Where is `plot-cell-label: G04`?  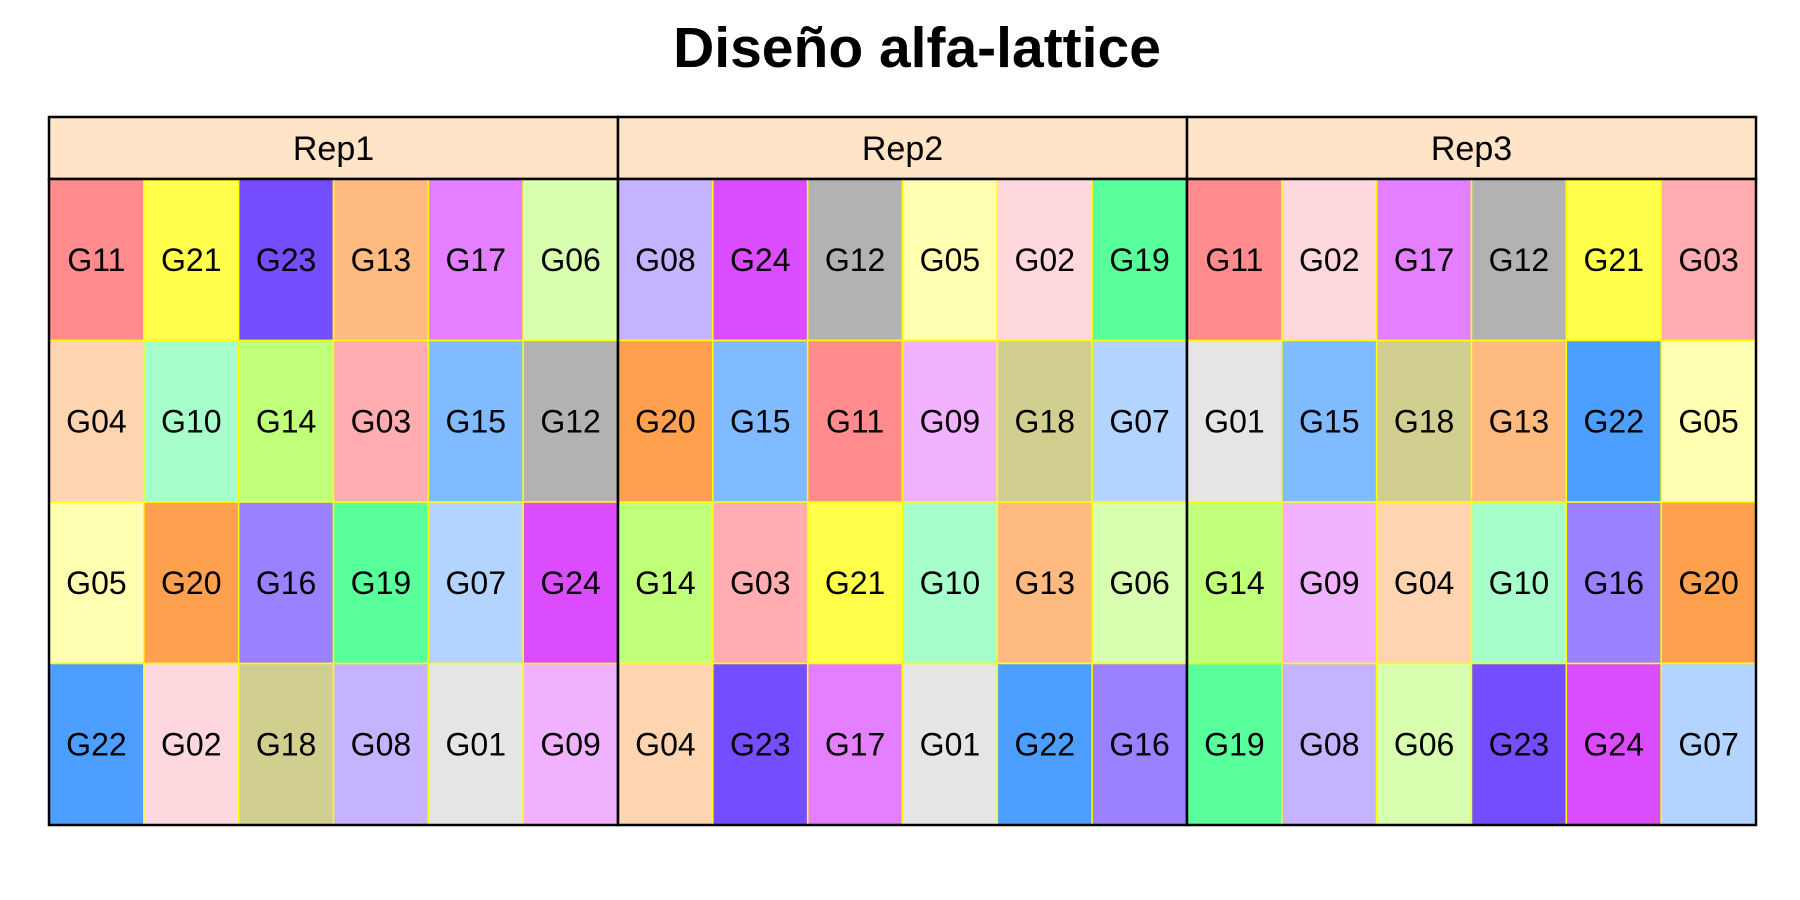 plot-cell-label: G04 is located at coordinates (665, 744).